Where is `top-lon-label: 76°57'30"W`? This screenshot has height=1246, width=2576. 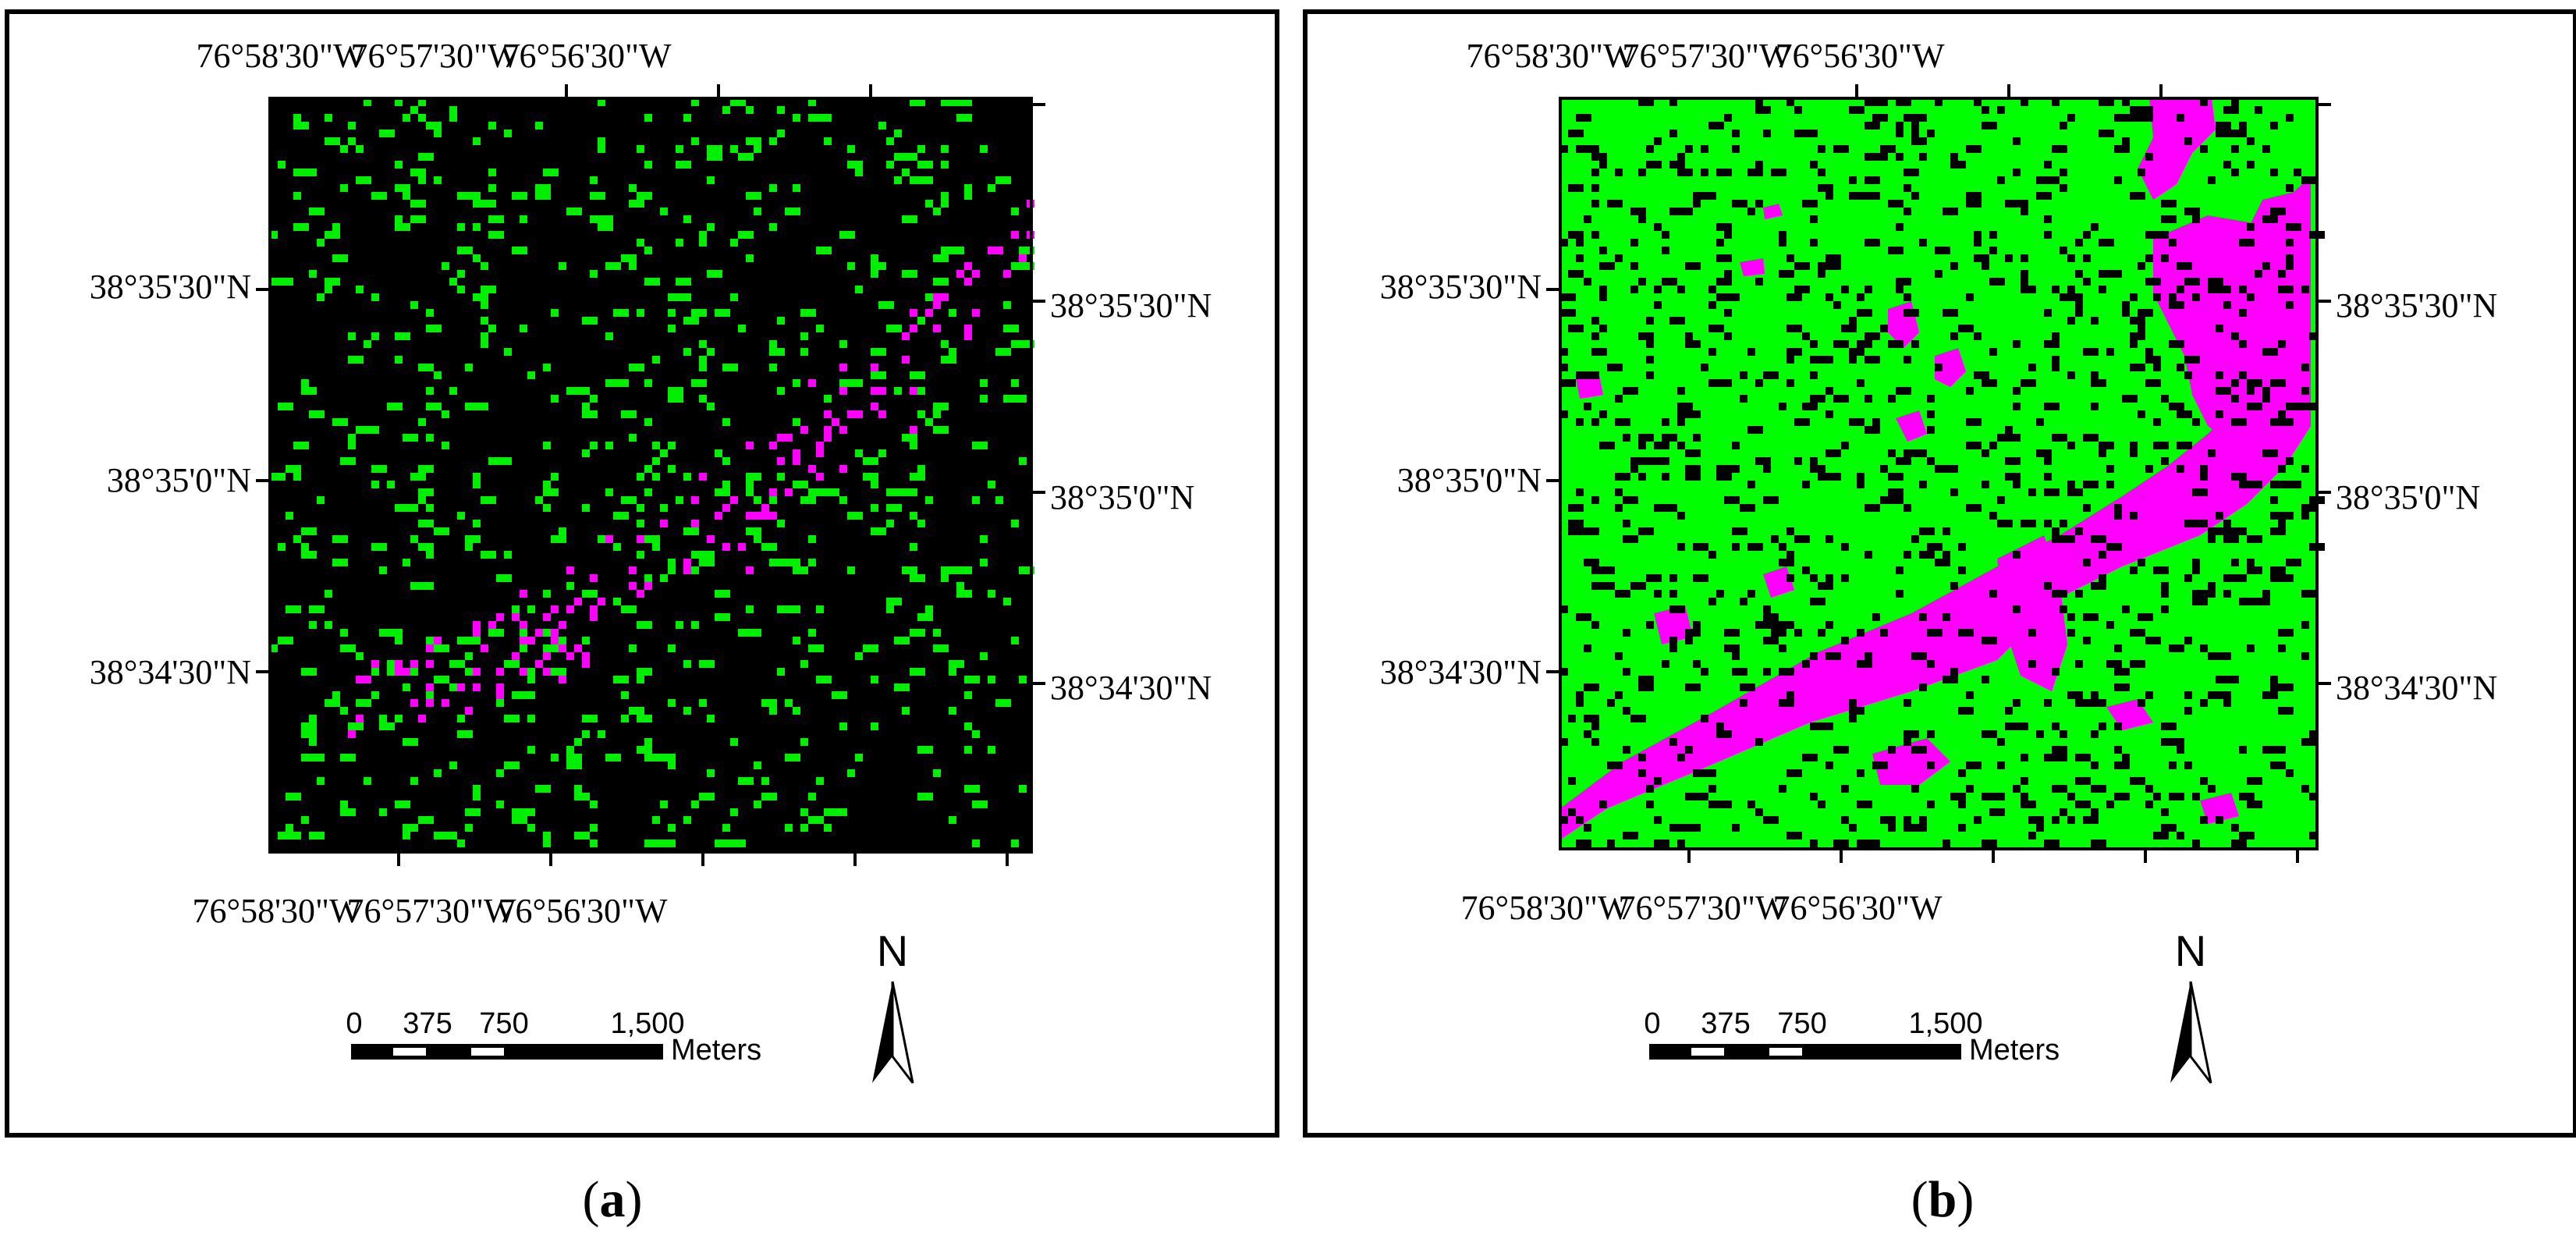
top-lon-label: 76°57'30"W is located at coordinates (1706, 56).